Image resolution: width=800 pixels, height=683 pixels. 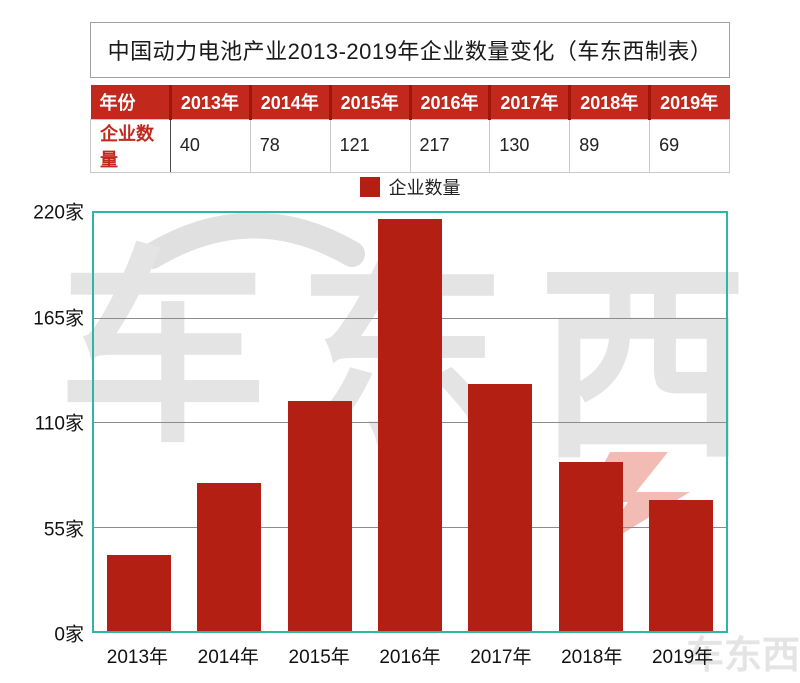 What do you see at coordinates (680, 565) in the screenshot?
I see `bar-2019年` at bounding box center [680, 565].